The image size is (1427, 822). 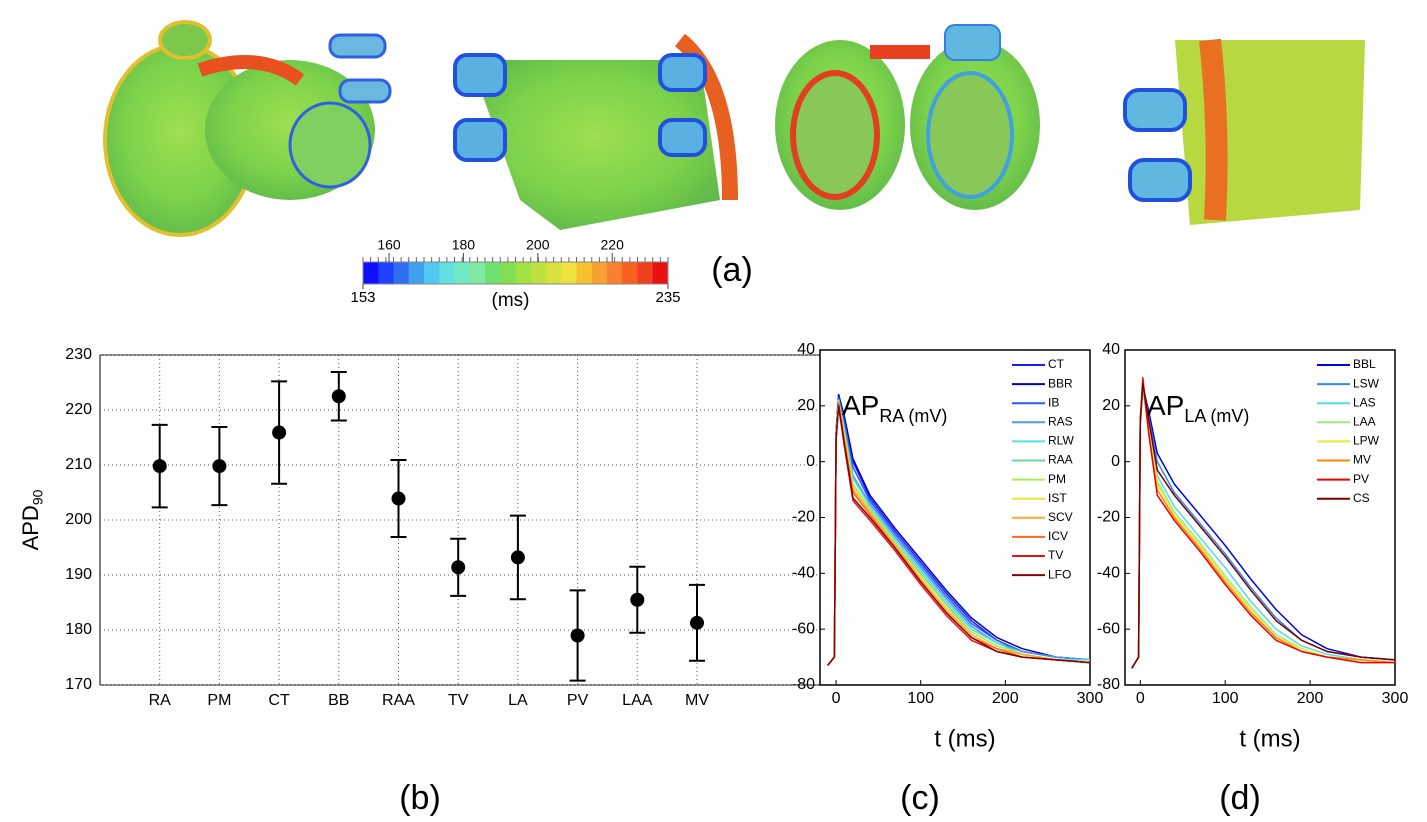 I want to click on legend-label: BBR, so click(x=1060, y=383).